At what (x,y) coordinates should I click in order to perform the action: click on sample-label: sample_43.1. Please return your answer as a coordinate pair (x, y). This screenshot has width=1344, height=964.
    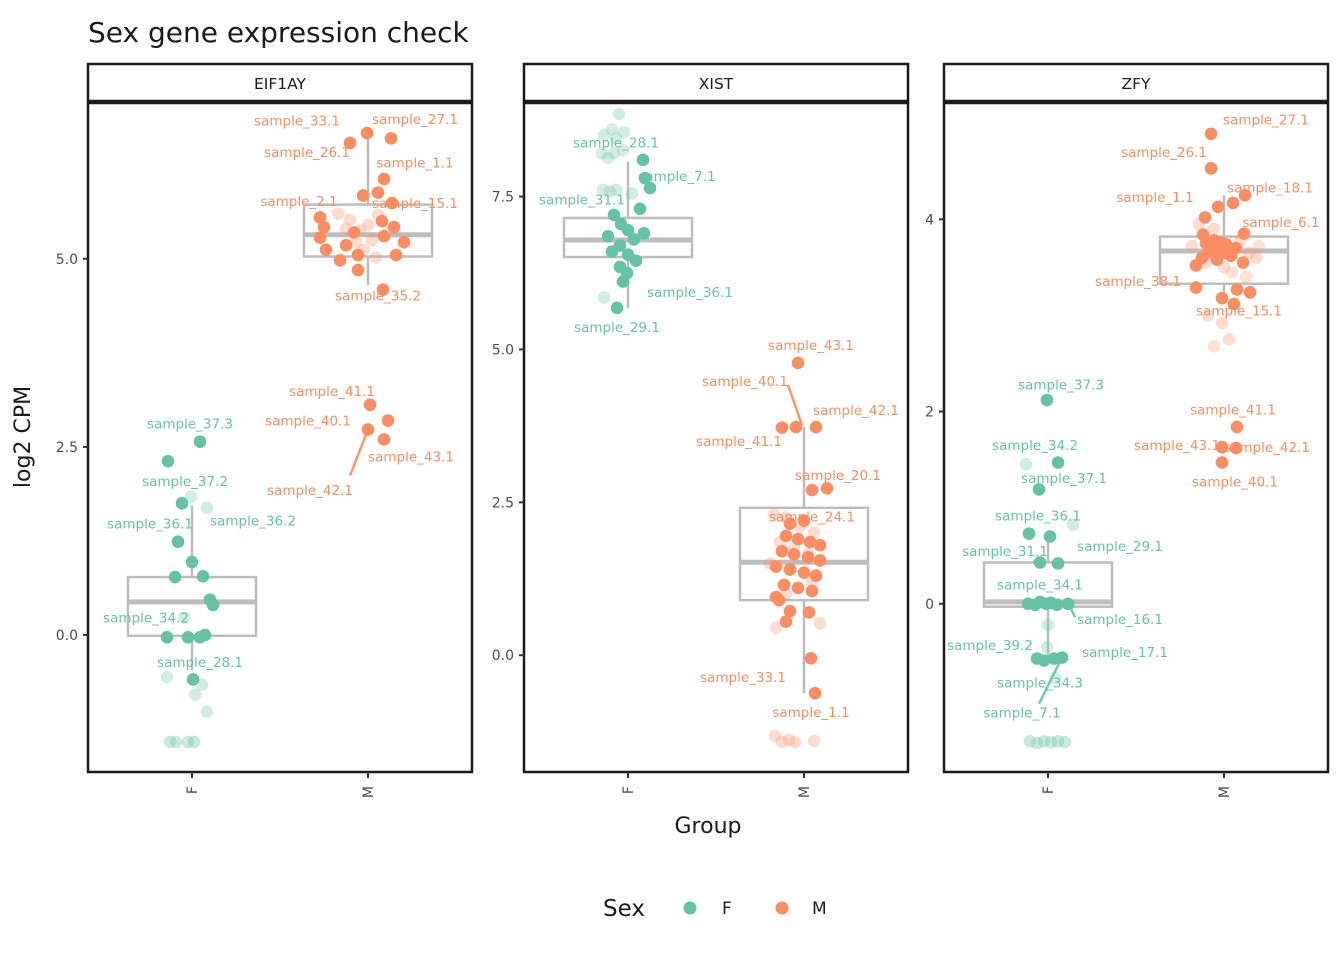
    Looking at the image, I should click on (411, 458).